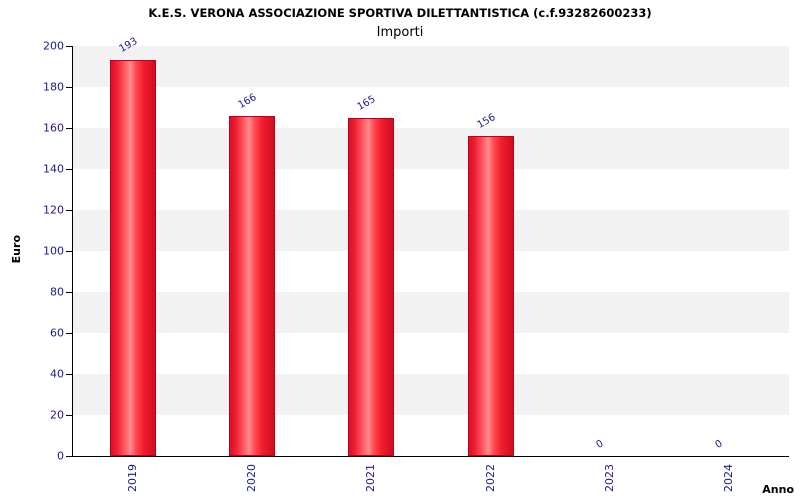 The width and height of the screenshot is (800, 500). What do you see at coordinates (53, 251) in the screenshot?
I see `y-axis-tick-label: 100` at bounding box center [53, 251].